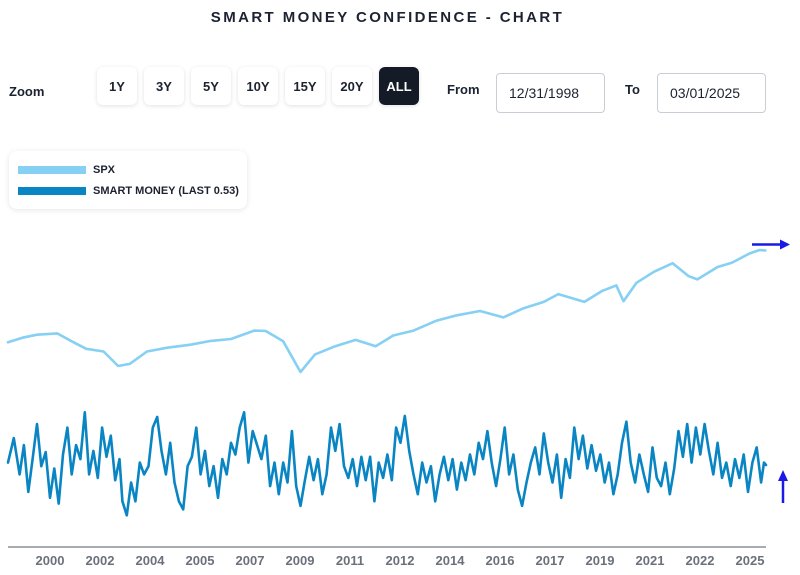  What do you see at coordinates (451, 560) in the screenshot?
I see `x-tick-label-2014: 2014` at bounding box center [451, 560].